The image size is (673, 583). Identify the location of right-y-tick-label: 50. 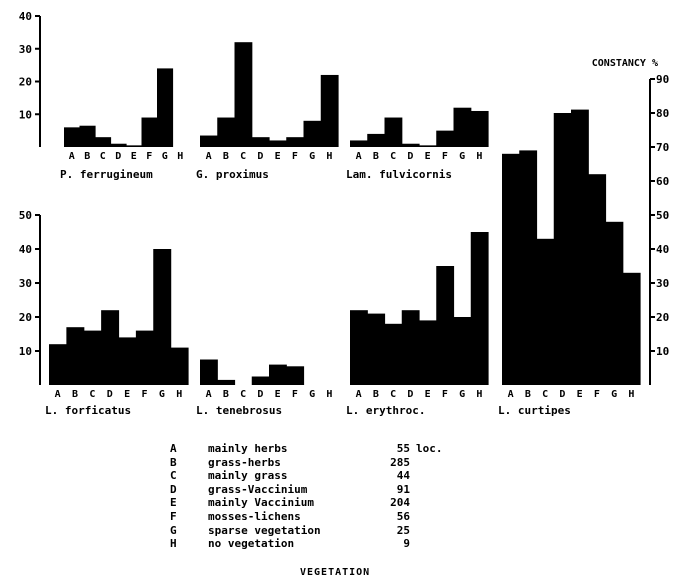
(662, 215).